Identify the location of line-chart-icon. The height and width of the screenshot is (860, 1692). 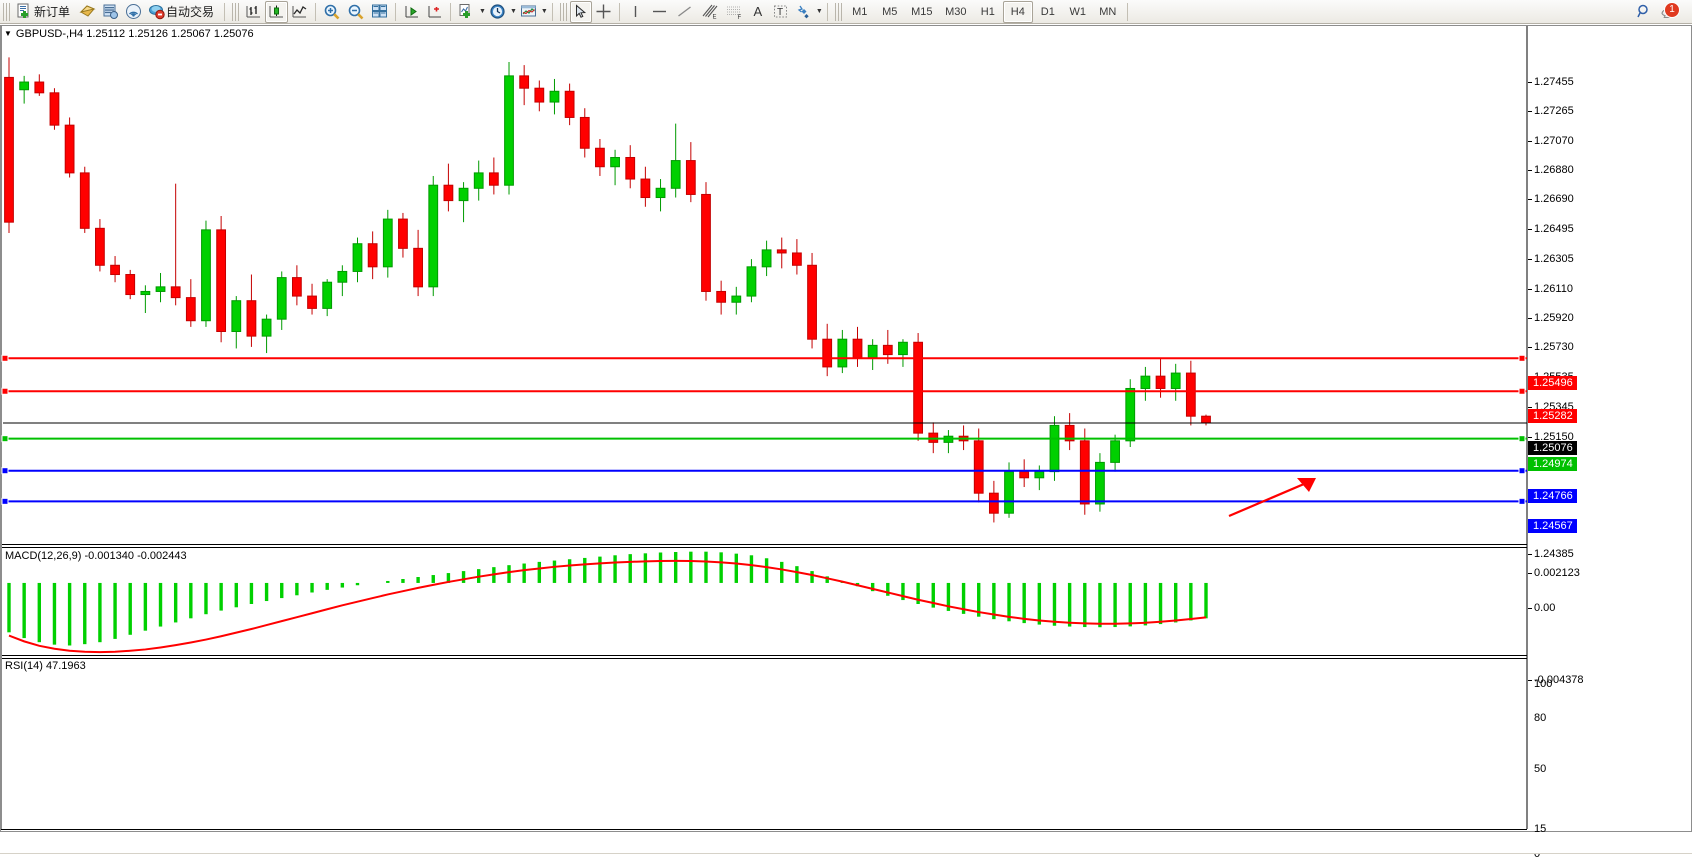
(299, 11).